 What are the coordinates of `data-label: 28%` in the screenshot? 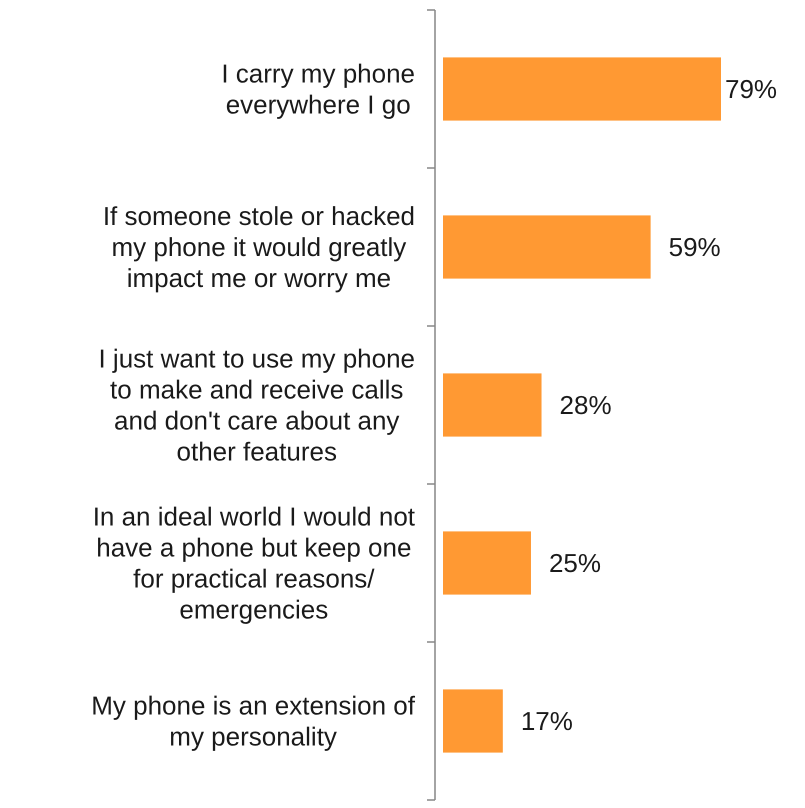 It's located at (586, 405).